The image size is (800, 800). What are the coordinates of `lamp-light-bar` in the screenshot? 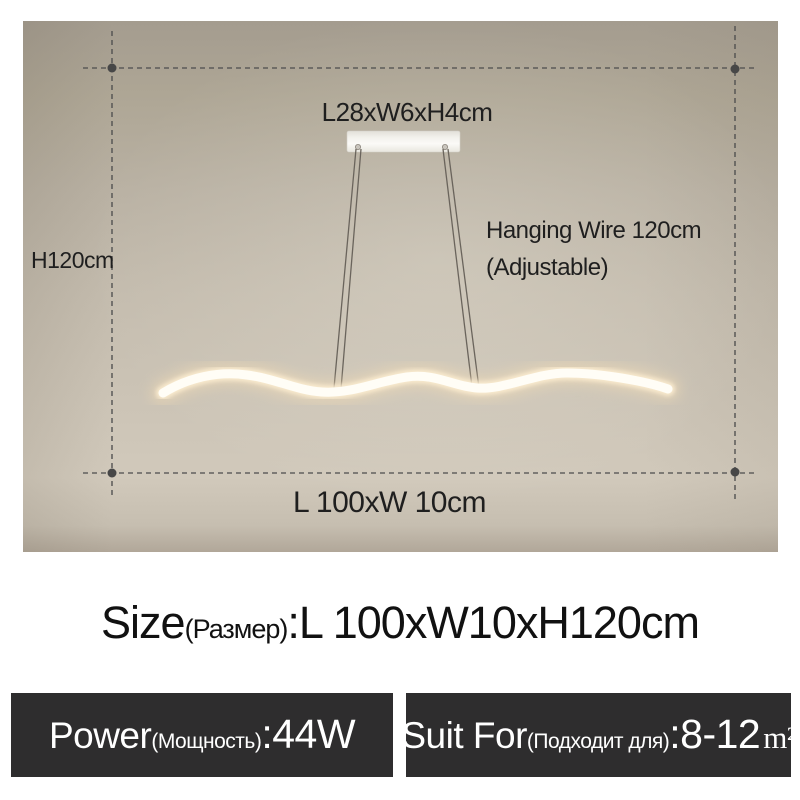 It's located at (415, 382).